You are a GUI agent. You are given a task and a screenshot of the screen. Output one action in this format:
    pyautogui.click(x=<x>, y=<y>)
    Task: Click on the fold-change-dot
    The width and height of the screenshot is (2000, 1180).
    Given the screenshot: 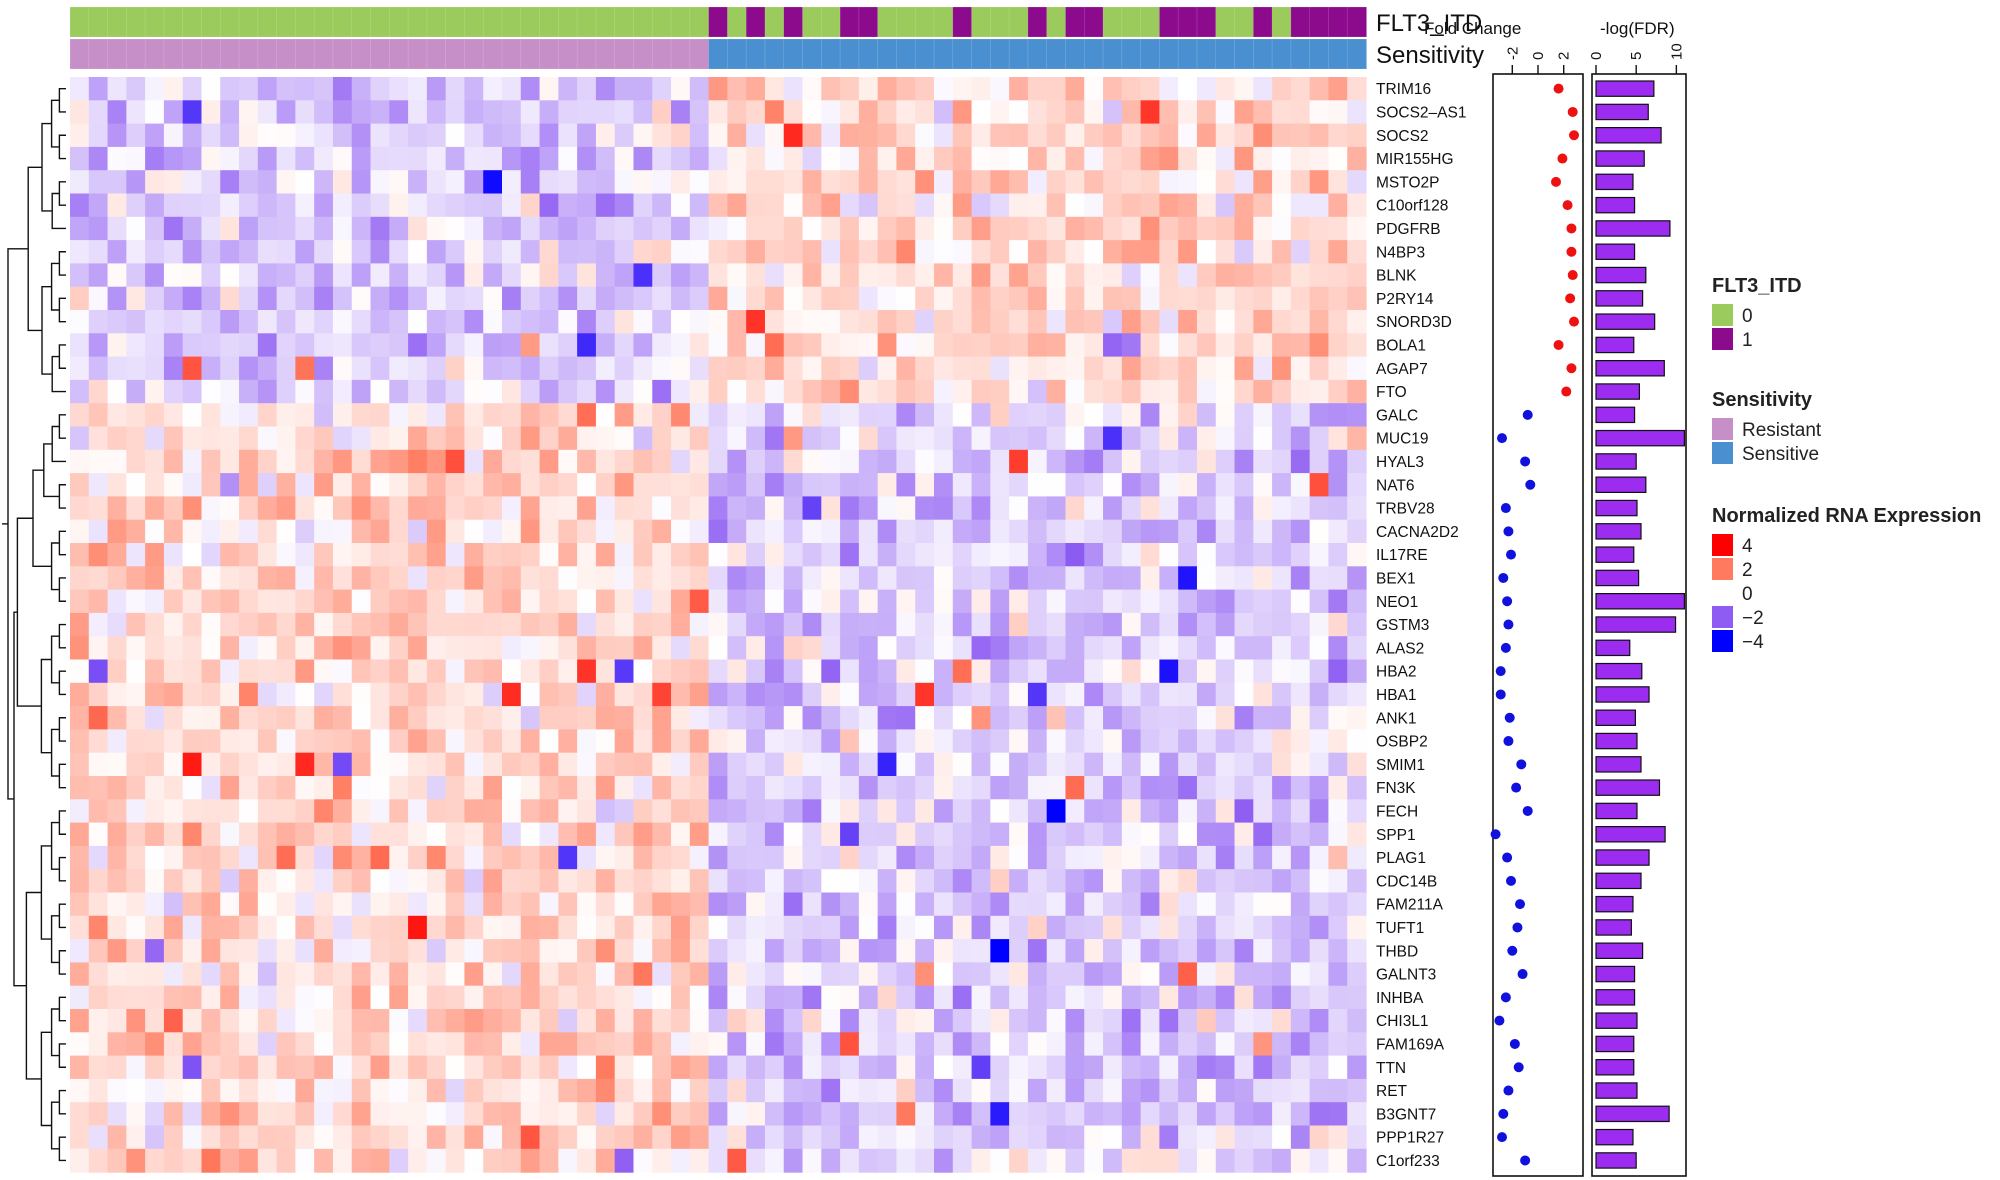 What is the action you would take?
    pyautogui.click(x=1566, y=391)
    